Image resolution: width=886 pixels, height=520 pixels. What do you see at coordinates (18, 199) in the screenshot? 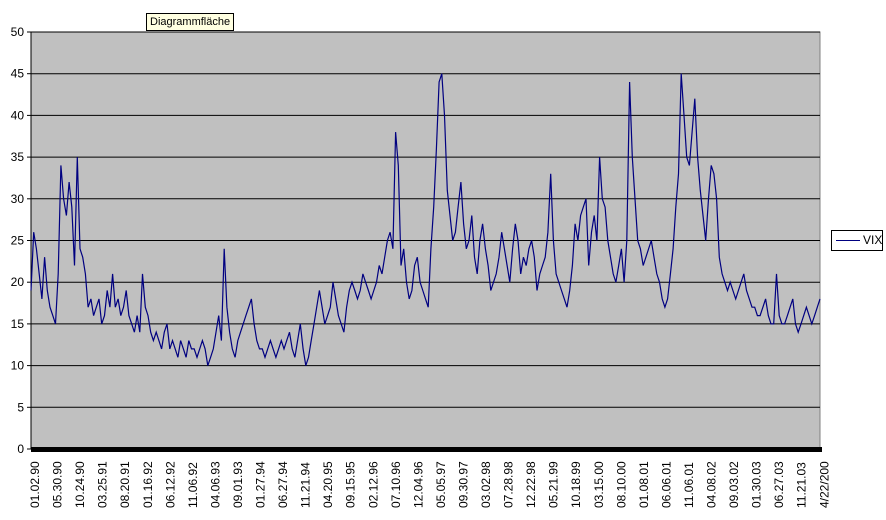
I see `y-tick-label: 30` at bounding box center [18, 199].